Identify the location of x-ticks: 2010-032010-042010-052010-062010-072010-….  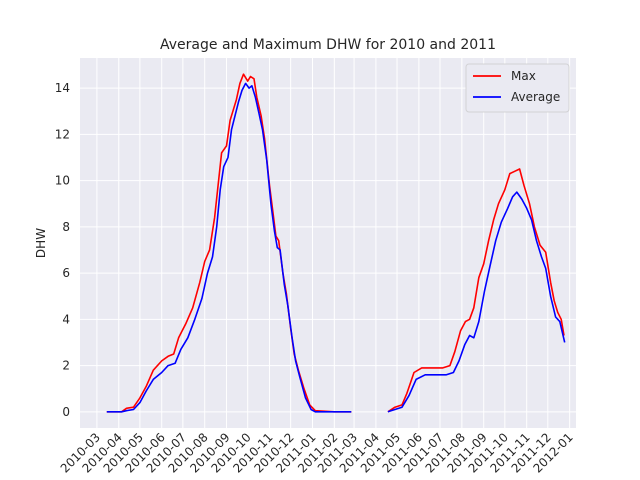
(317, 452).